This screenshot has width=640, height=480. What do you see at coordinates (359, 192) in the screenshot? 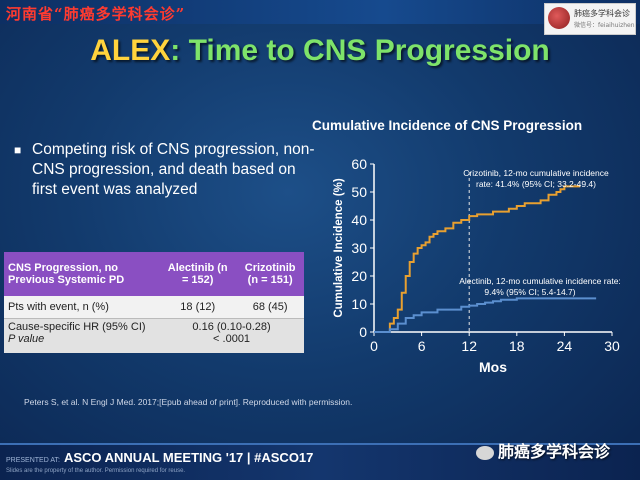
I see `y-tick-label: 50` at bounding box center [359, 192].